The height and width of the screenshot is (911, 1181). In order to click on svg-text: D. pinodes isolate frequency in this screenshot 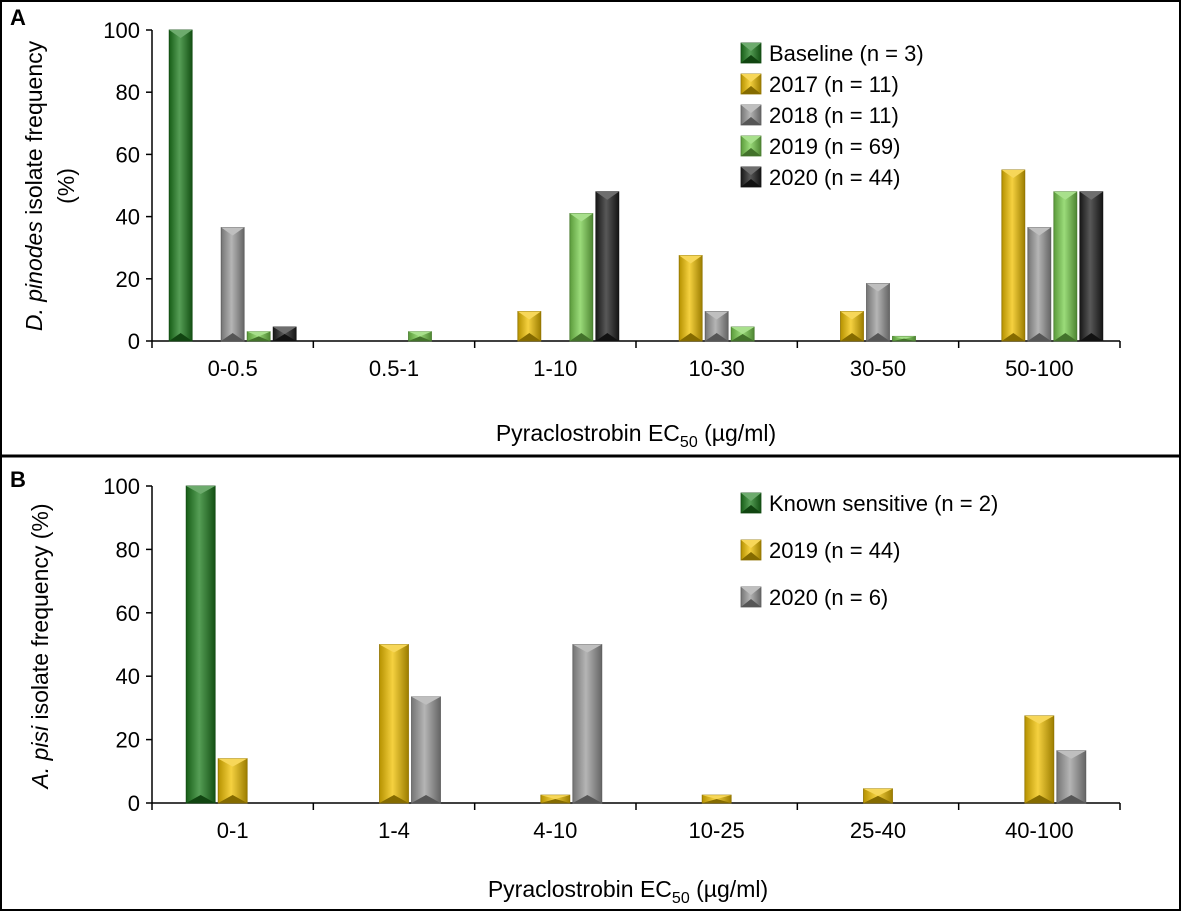, I will do `click(34, 185)`.